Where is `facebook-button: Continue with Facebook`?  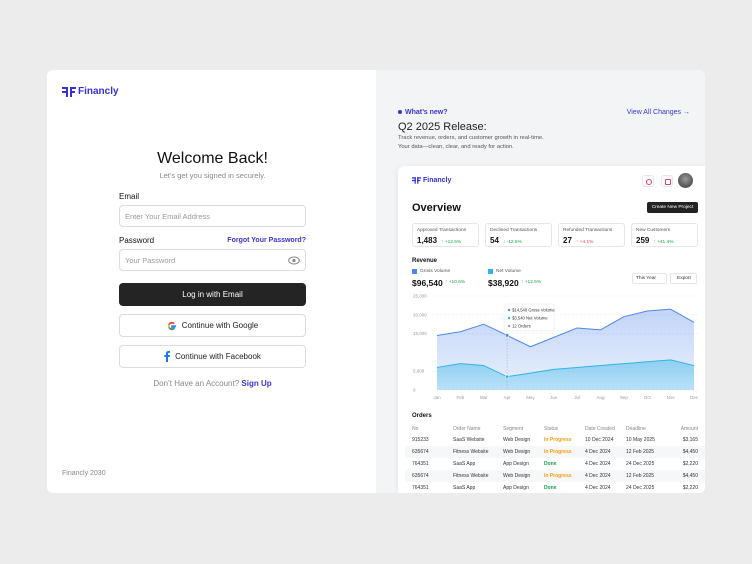
facebook-button: Continue with Facebook is located at coordinates (212, 356).